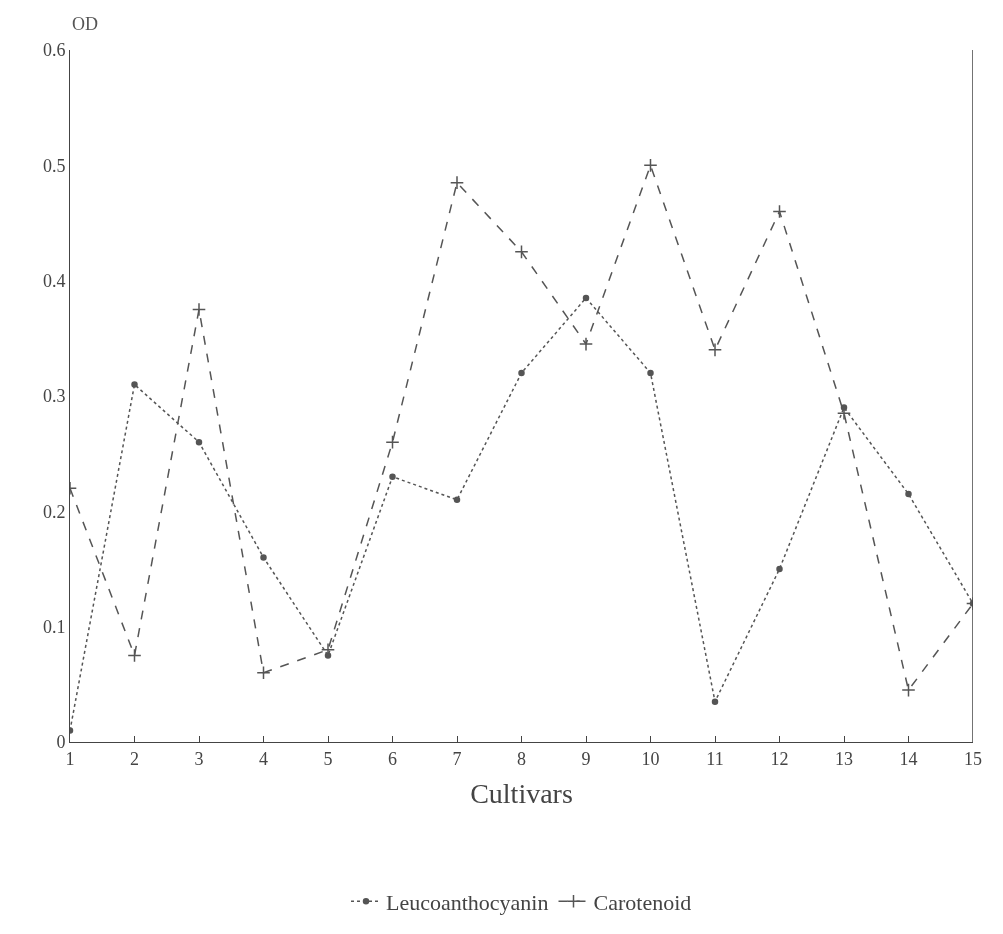 This screenshot has width=1003, height=934. I want to click on x-tick-label: 3, so click(199, 758).